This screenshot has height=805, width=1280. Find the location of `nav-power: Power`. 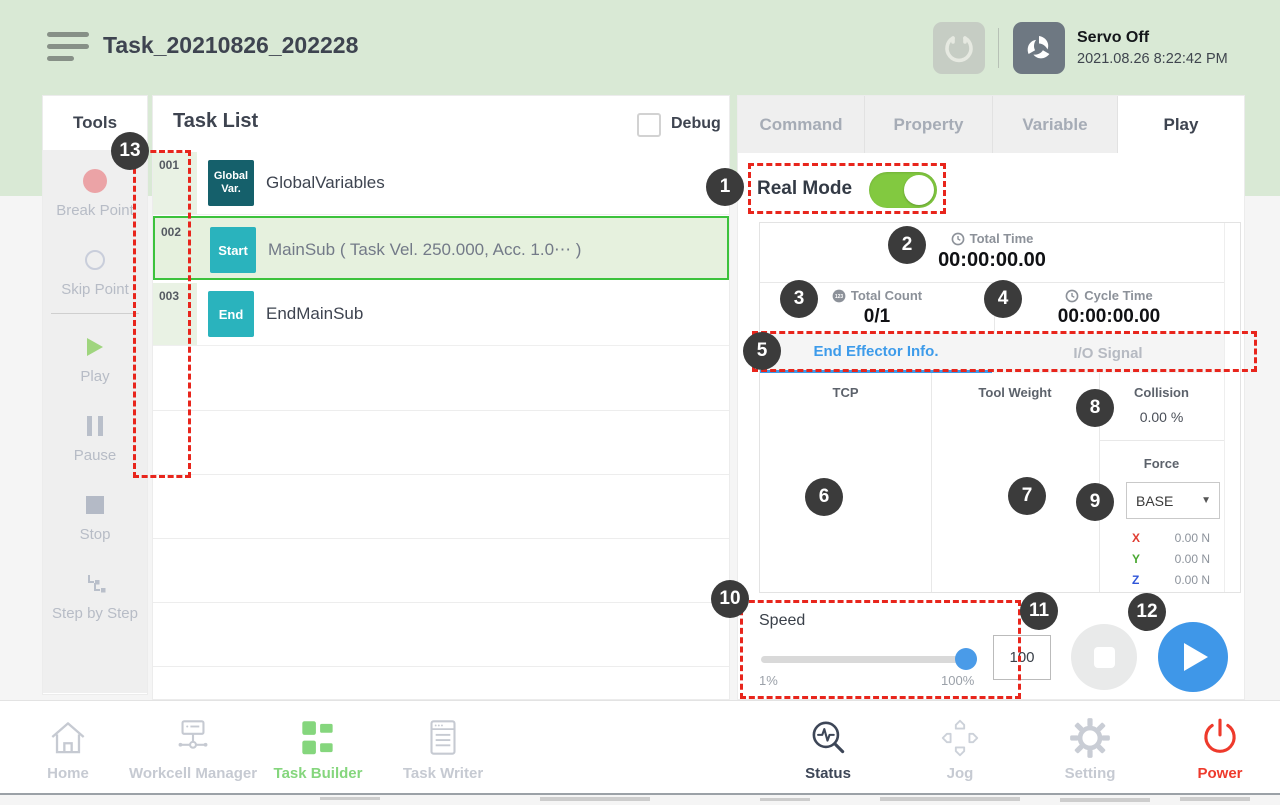

nav-power: Power is located at coordinates (1215, 746).